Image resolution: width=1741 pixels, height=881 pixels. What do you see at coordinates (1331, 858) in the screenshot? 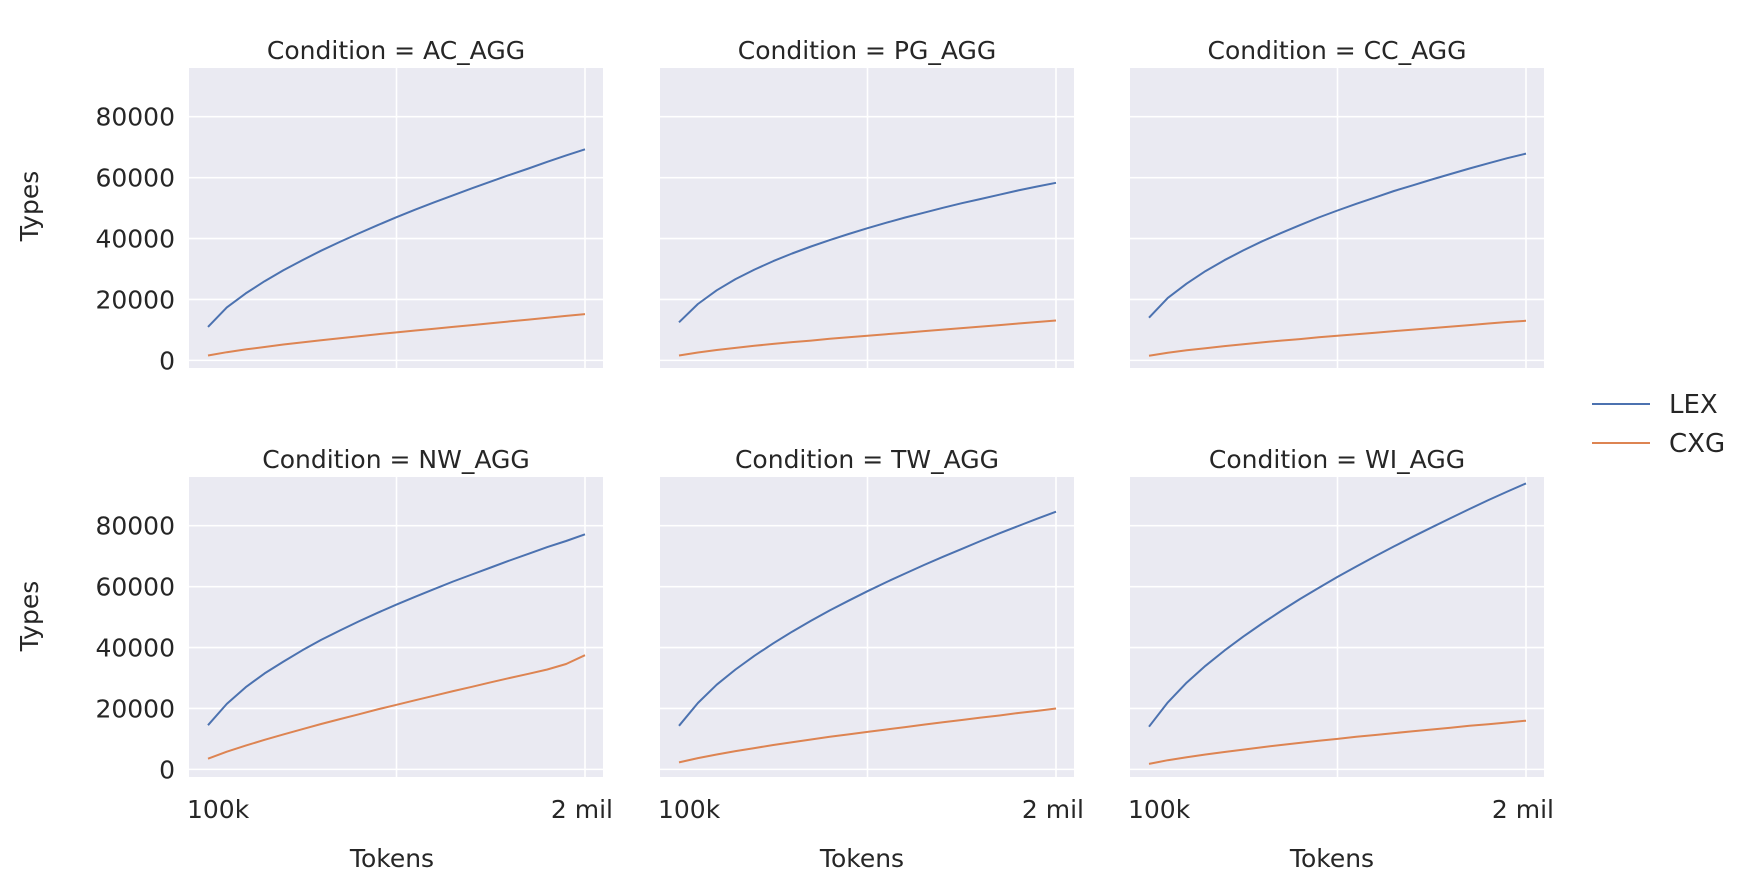
I see `x-axis-label-col-3: Tokens` at bounding box center [1331, 858].